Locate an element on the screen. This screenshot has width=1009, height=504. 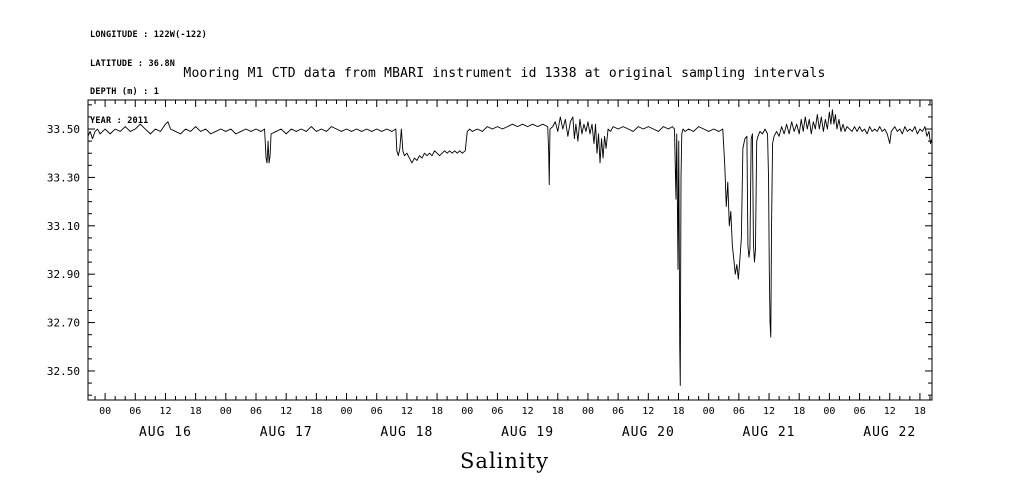
metadata-year: YEAR : 2011 is located at coordinates (119, 120).